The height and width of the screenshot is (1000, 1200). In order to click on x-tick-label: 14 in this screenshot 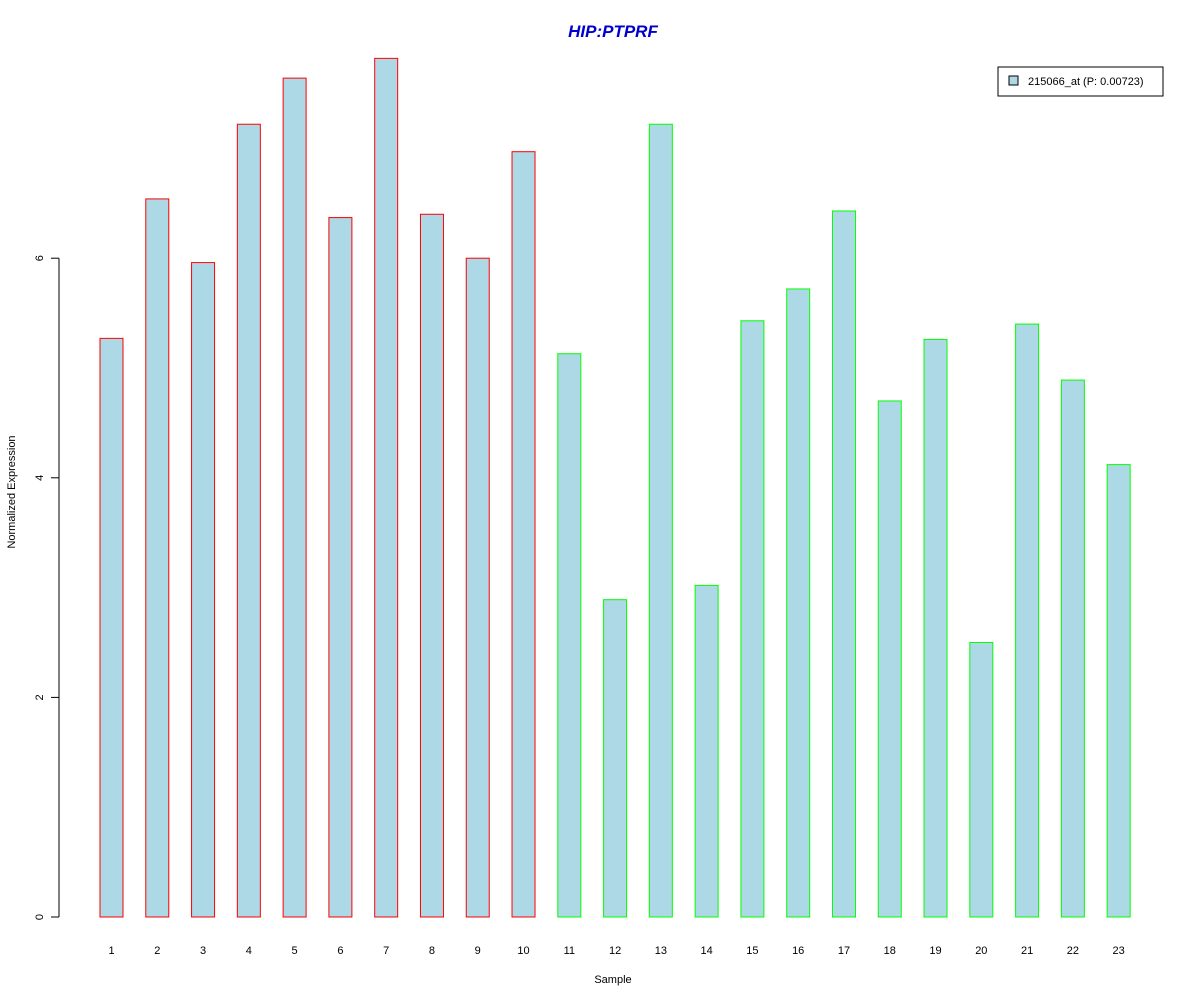, I will do `click(707, 951)`.